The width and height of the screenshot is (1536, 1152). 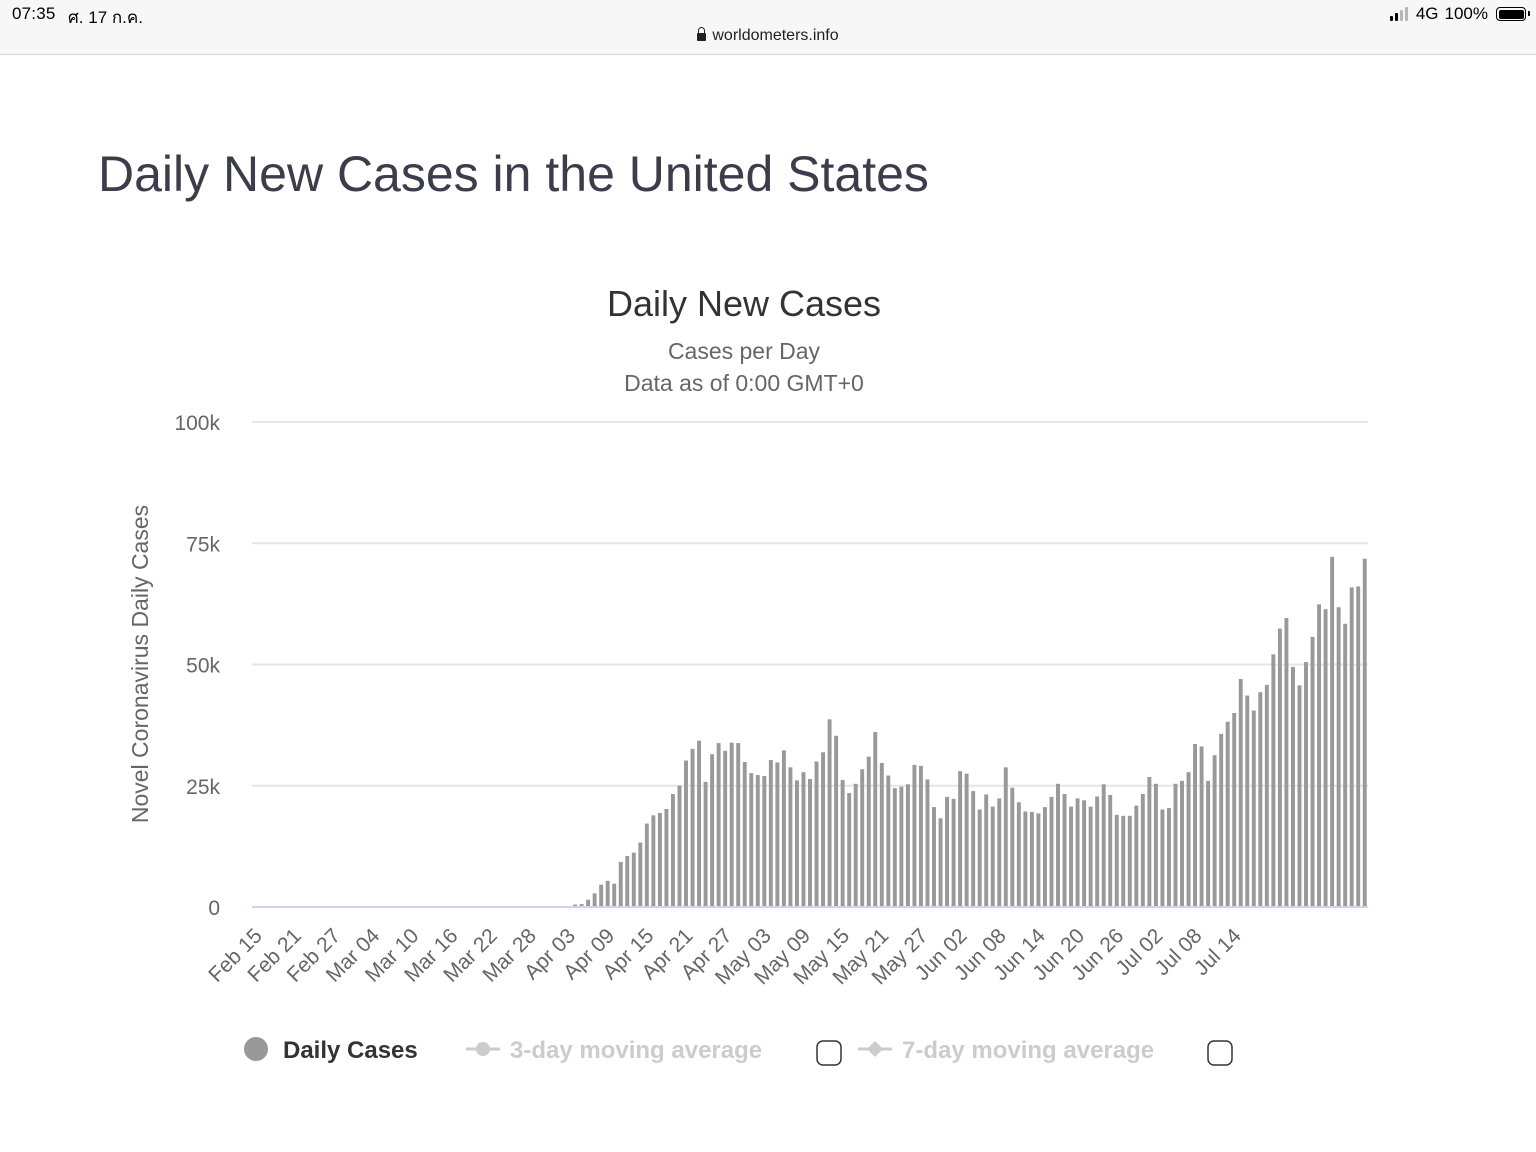 I want to click on legend-7day-average: 7-day moving average, so click(x=1028, y=1050).